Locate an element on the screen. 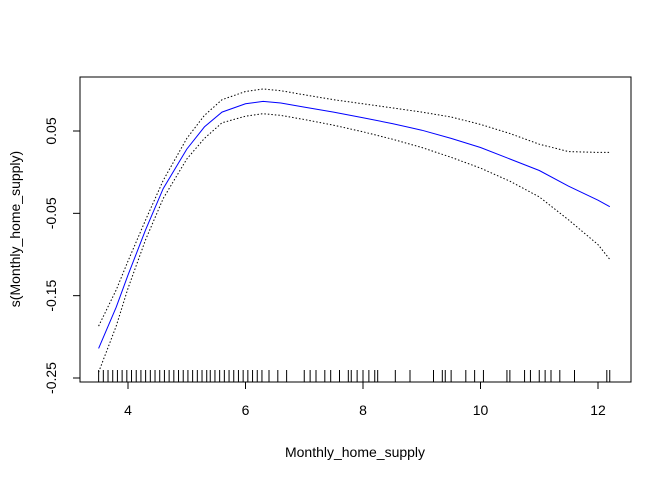 This screenshot has width=672, height=480. y-tick-label: -0.05 is located at coordinates (51, 213).